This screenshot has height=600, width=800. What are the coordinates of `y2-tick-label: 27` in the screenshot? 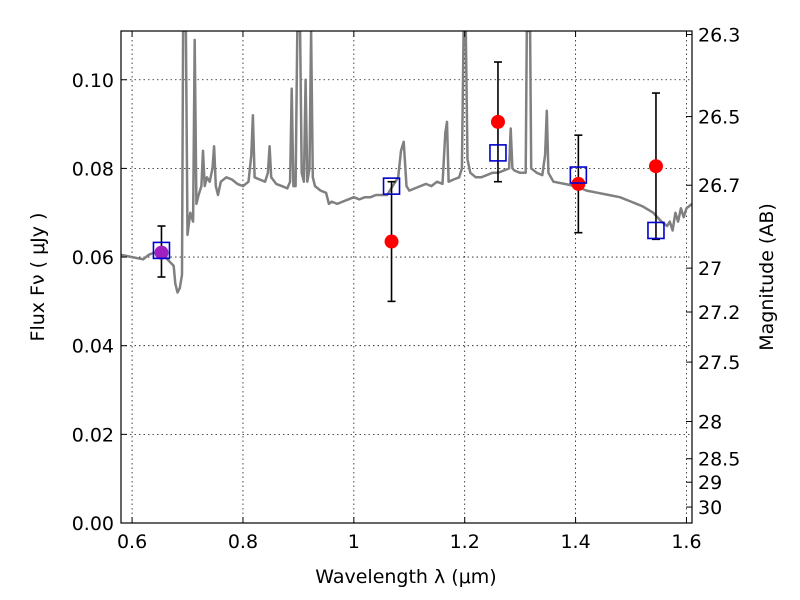 It's located at (710, 269).